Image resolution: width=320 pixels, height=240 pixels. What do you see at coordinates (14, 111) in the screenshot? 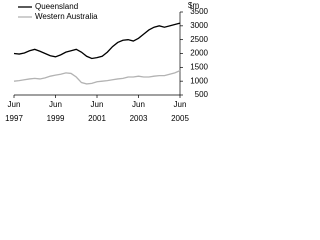
I see `x-tick-label: Jun 1997` at bounding box center [14, 111].